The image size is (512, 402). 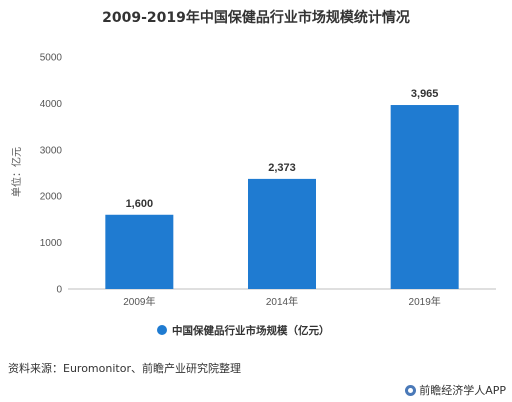 What do you see at coordinates (51, 243) in the screenshot?
I see `y-tick-label: 1000` at bounding box center [51, 243].